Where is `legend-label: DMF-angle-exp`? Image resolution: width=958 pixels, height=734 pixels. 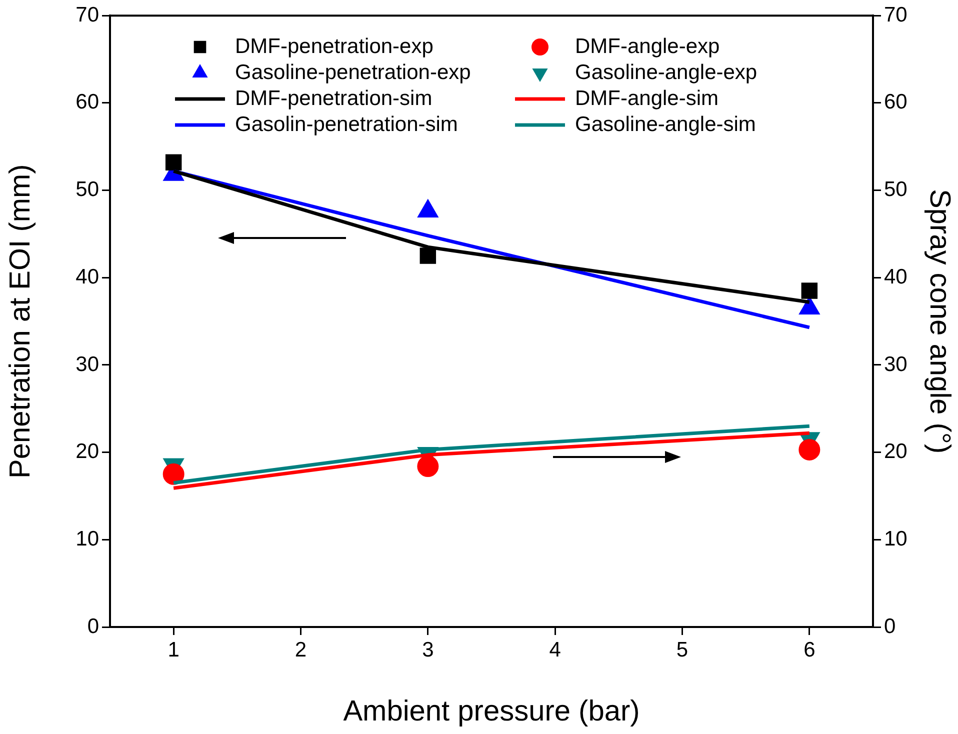
legend-label: DMF-angle-exp is located at coordinates (647, 47).